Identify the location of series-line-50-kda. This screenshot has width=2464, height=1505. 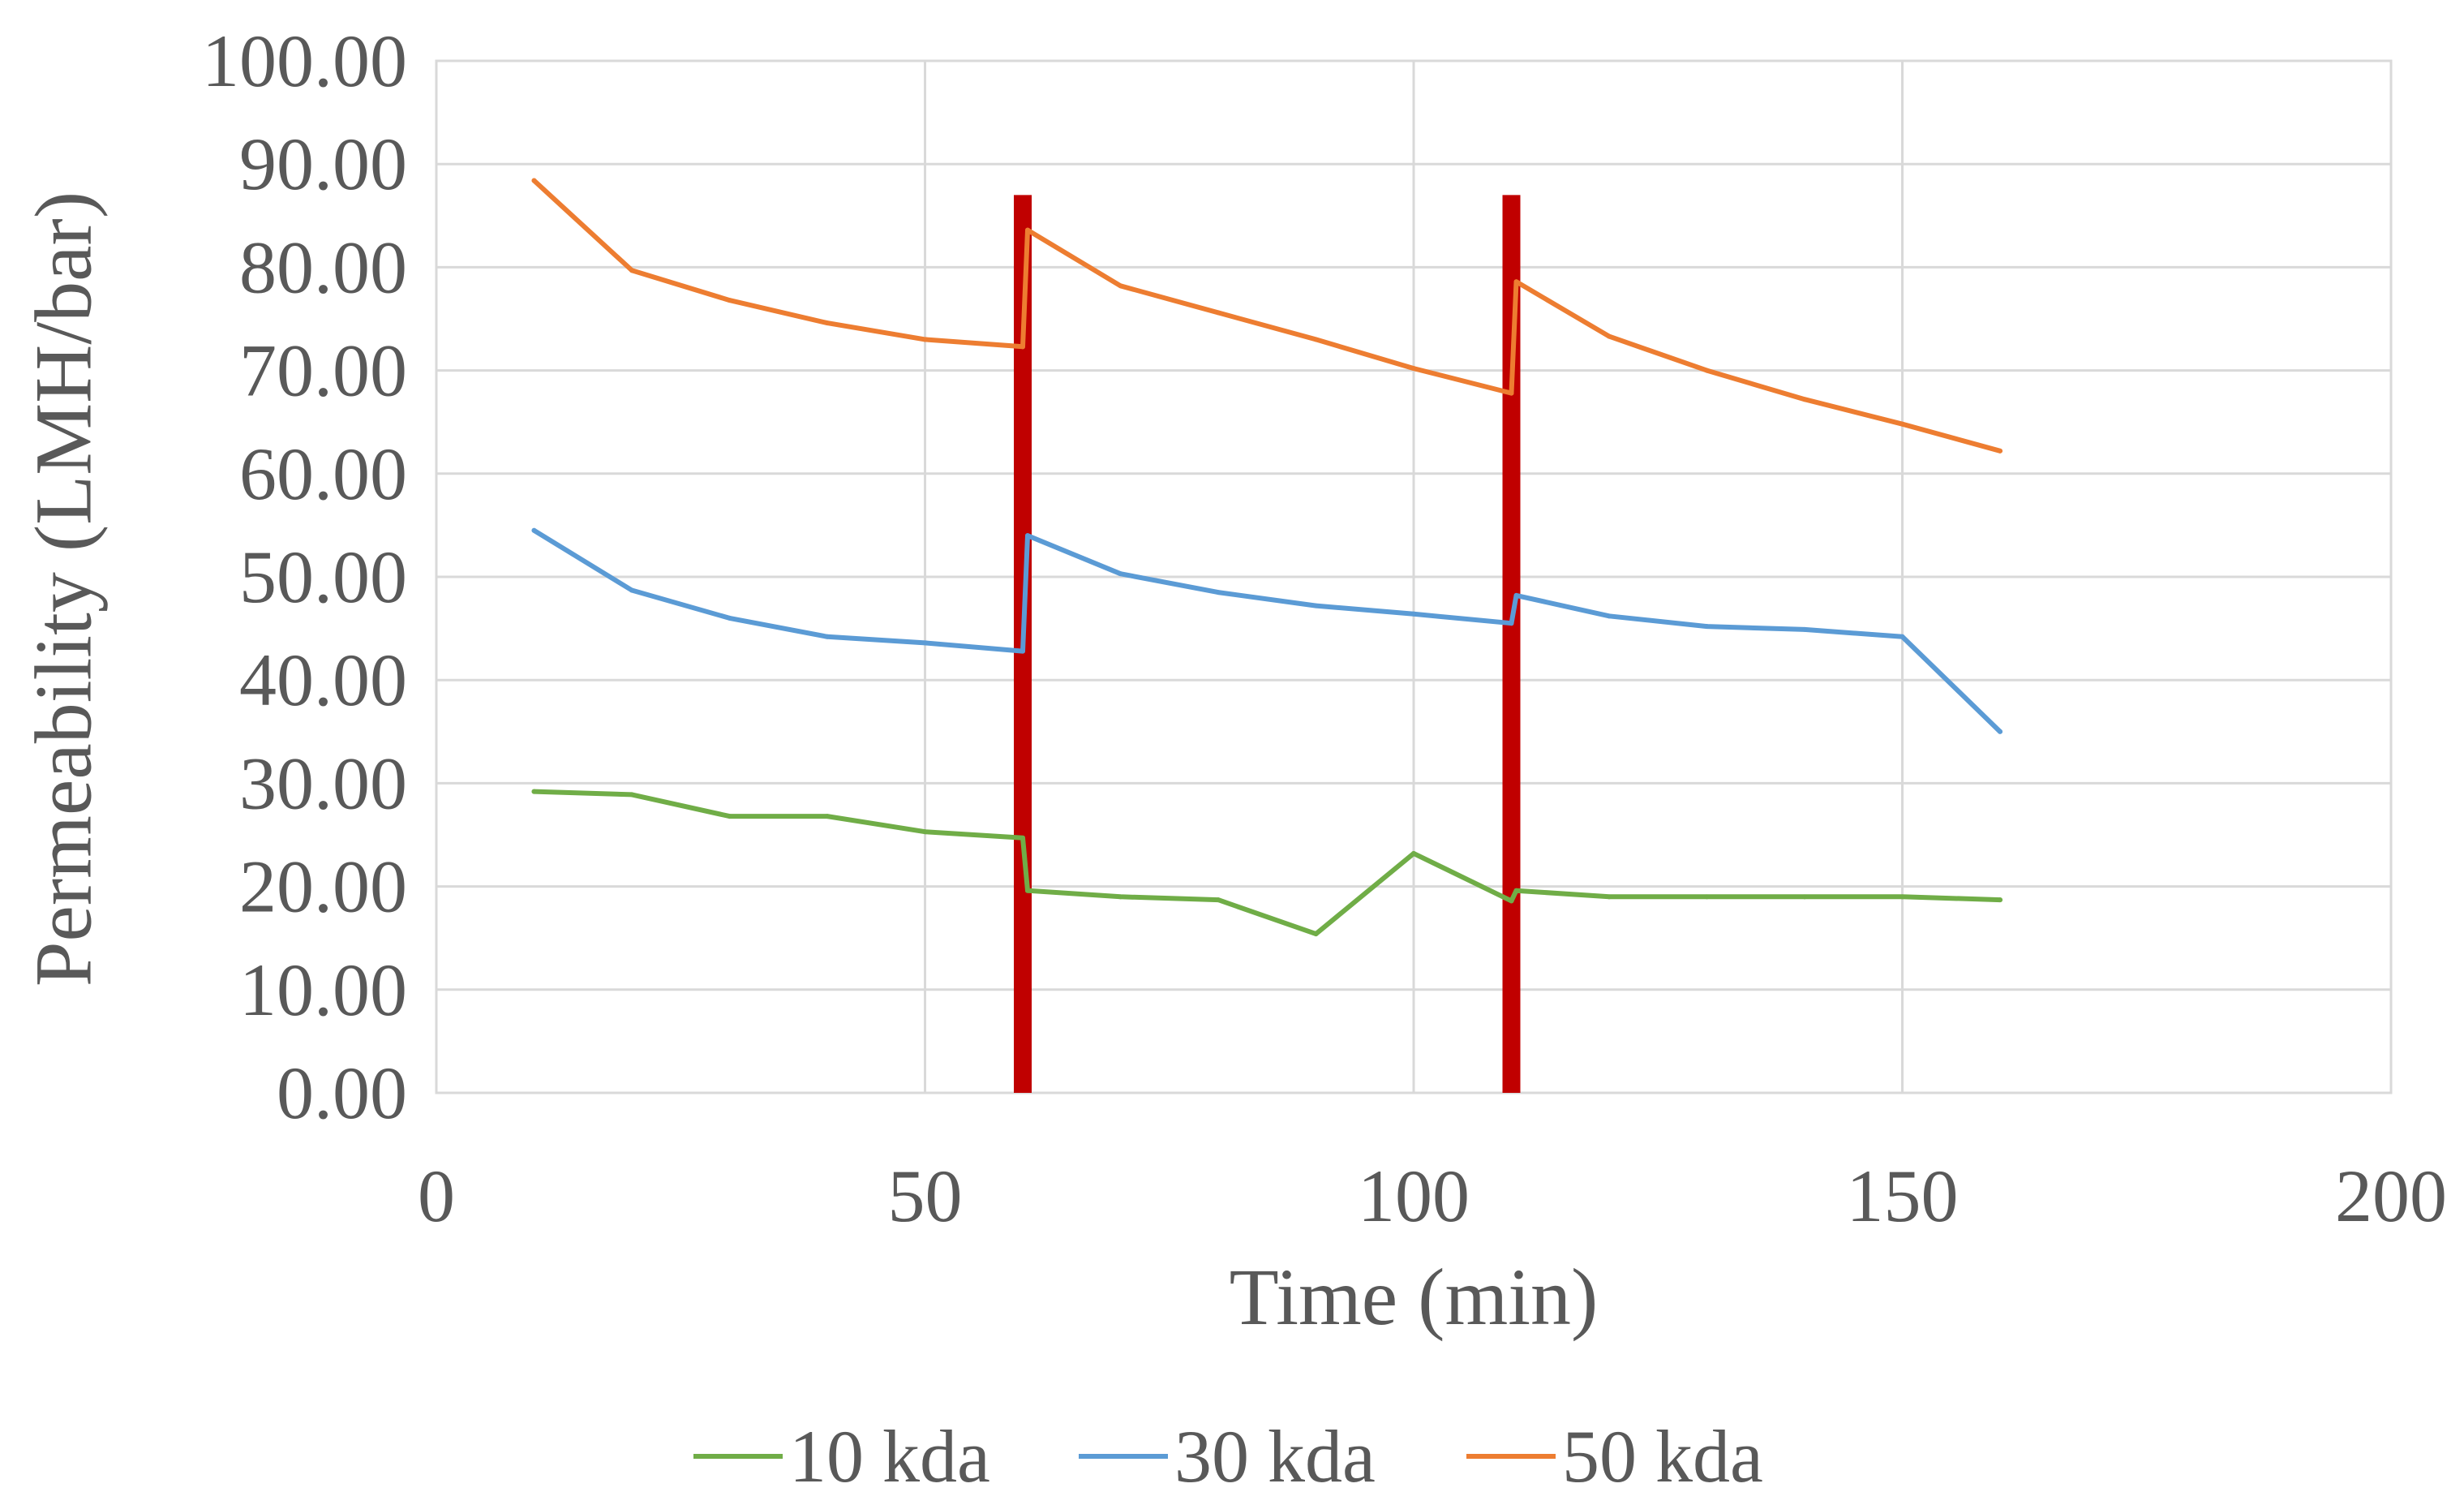
(1267, 316).